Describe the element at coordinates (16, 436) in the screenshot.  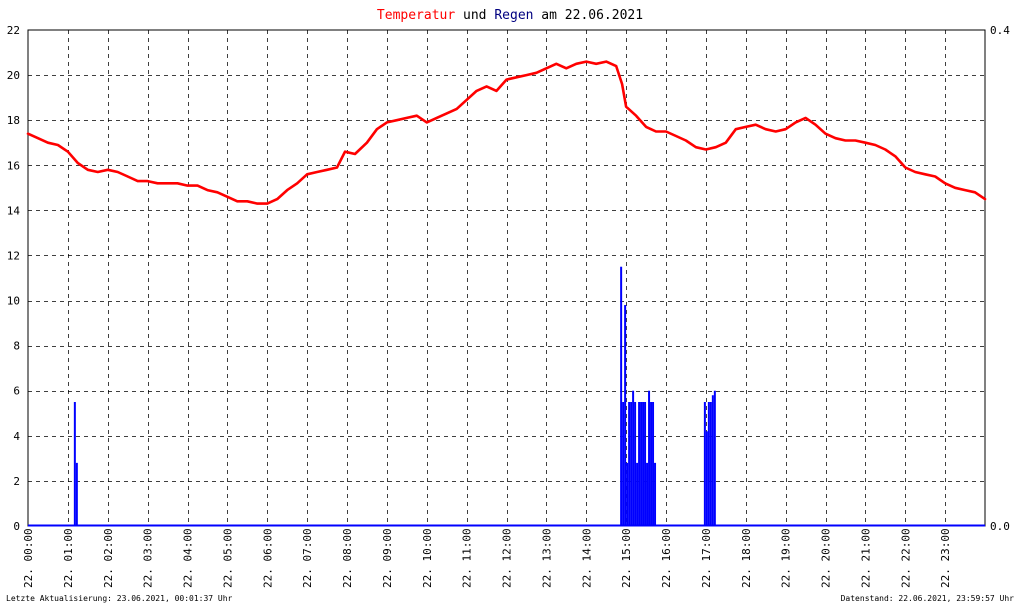
I see `y-tick-label: 4` at that location.